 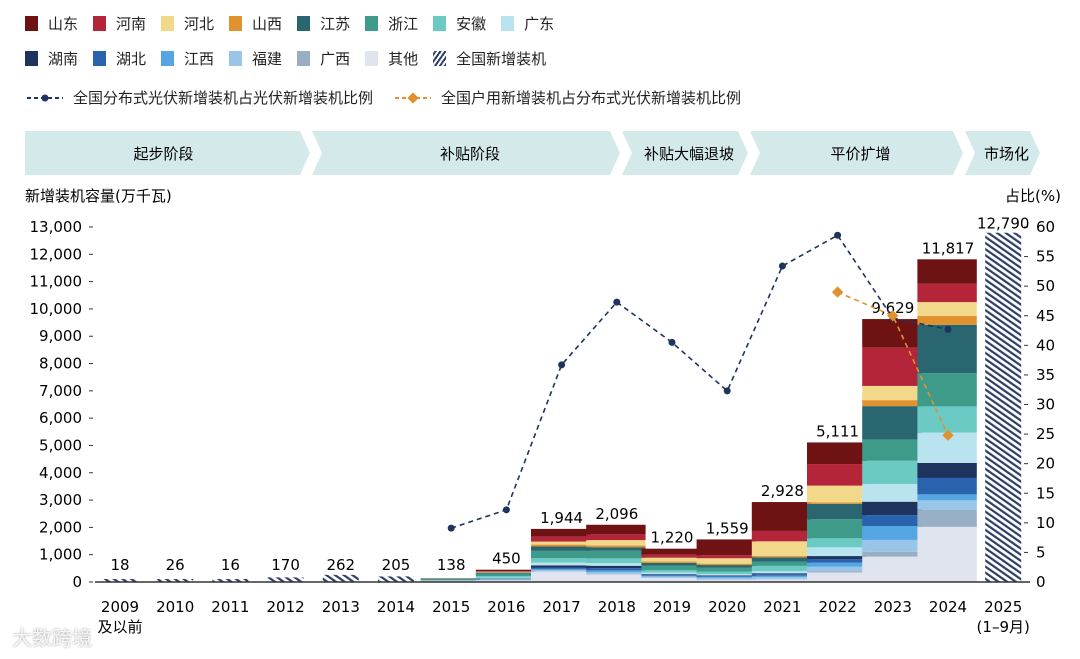 I want to click on legend-label: 山东, so click(x=63, y=24).